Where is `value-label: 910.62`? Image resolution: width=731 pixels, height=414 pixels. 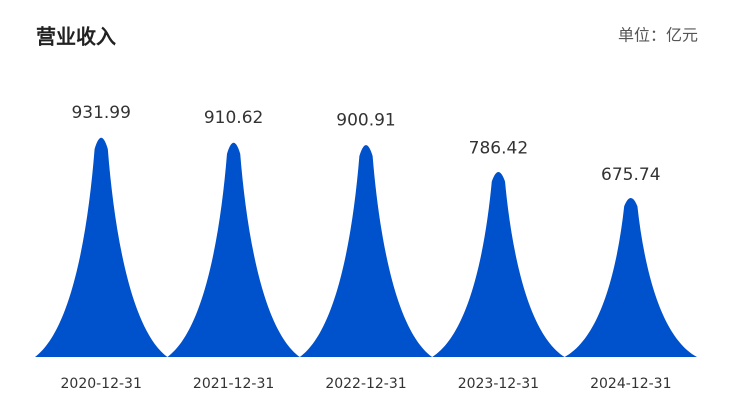 value-label: 910.62 is located at coordinates (233, 118).